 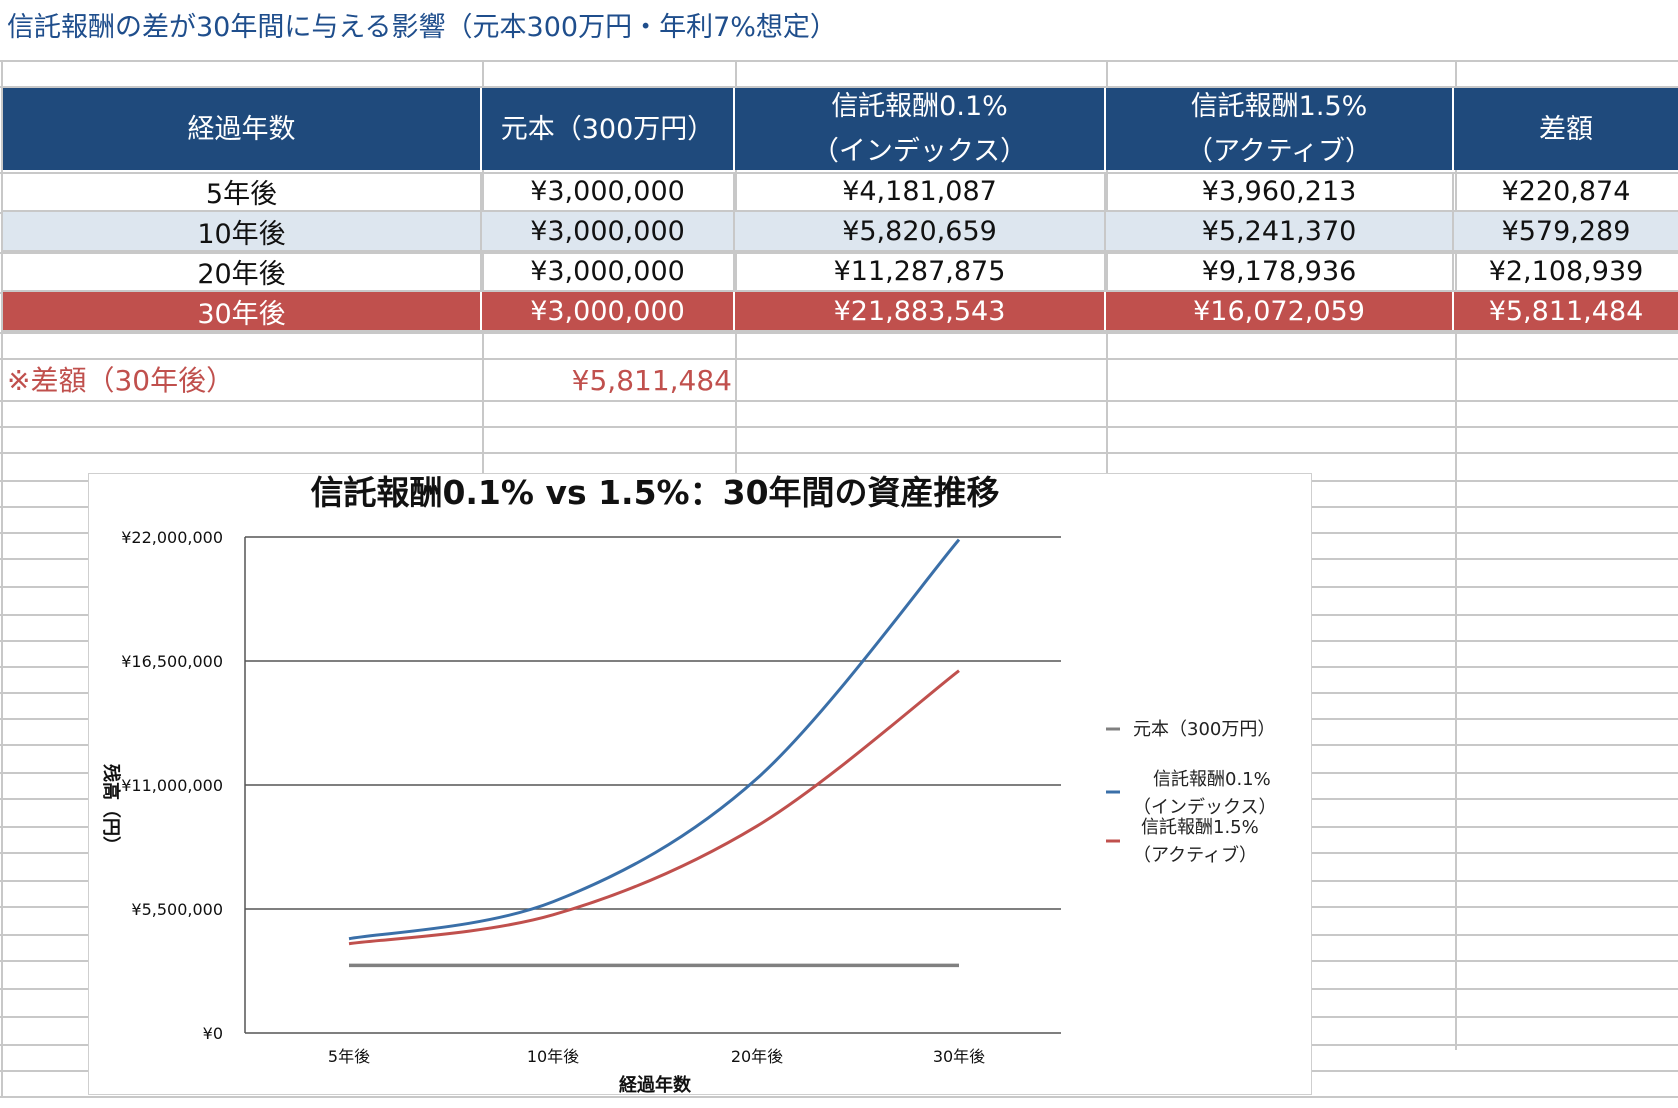 What do you see at coordinates (1280, 191) in the screenshot?
I see `table-cell: ¥3,960,213` at bounding box center [1280, 191].